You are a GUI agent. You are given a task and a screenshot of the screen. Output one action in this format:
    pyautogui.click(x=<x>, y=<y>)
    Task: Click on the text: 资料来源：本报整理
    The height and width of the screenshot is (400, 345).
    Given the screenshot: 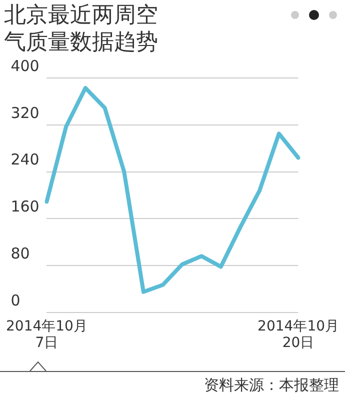 What is the action you would take?
    pyautogui.click(x=271, y=385)
    